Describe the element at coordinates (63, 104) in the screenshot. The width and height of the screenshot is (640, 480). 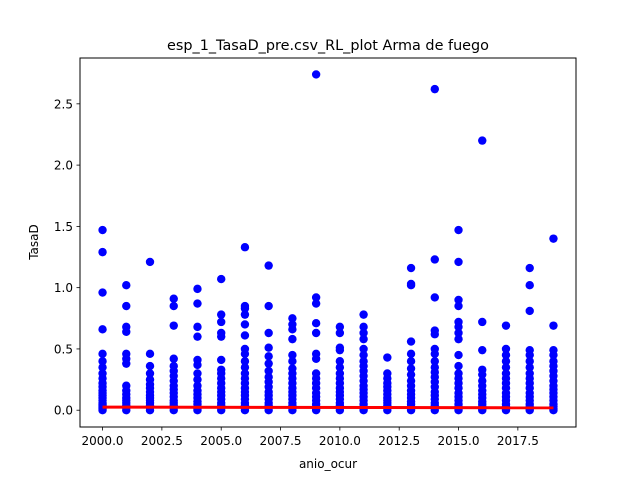
I see `y-tick-label: 2.5` at that location.